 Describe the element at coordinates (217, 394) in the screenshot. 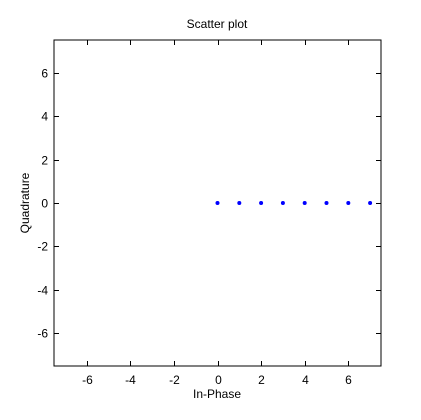

I see `x-axis-label: In-Phase` at that location.